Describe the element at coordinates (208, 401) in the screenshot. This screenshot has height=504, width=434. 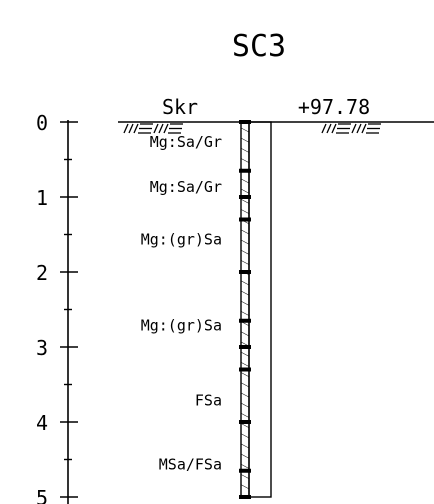
I see `soil-layer-label: FSa` at that location.